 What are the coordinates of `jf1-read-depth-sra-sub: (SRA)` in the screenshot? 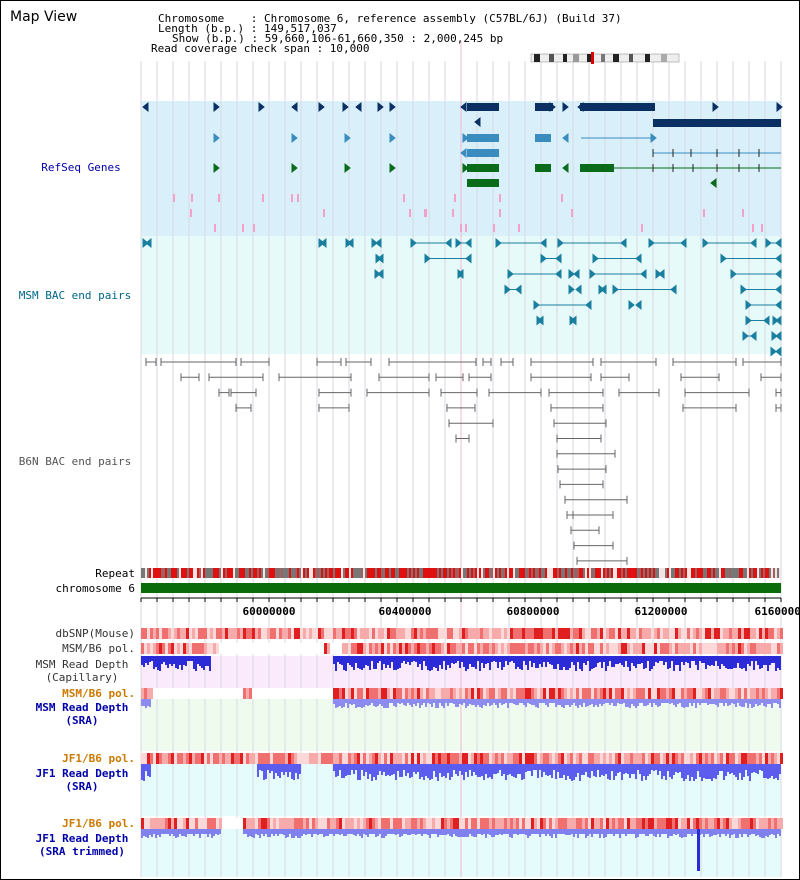 It's located at (82, 786).